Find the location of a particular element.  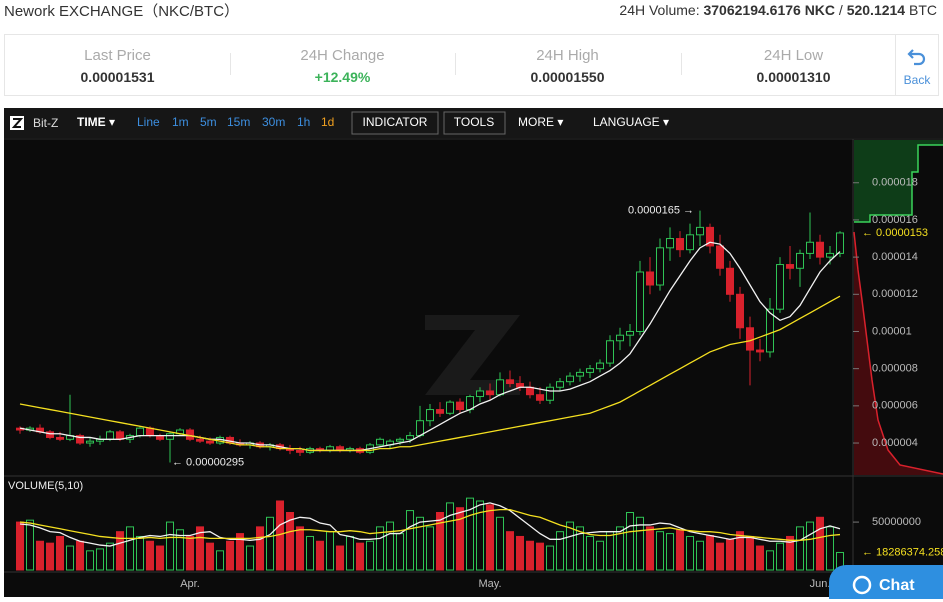

ma-line is located at coordinates (430, 524).